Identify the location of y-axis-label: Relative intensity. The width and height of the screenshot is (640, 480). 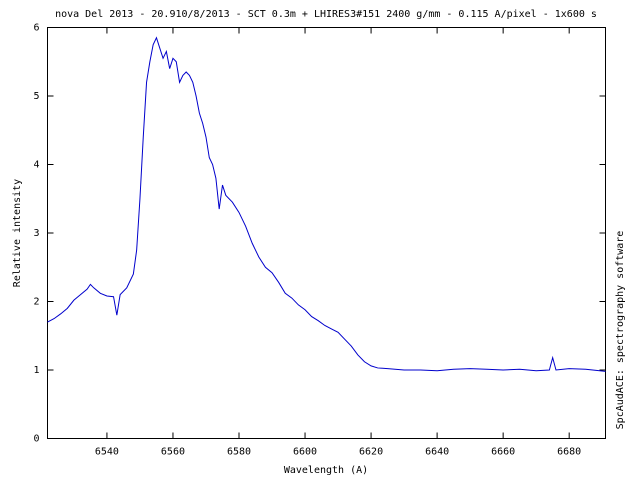
(17, 233).